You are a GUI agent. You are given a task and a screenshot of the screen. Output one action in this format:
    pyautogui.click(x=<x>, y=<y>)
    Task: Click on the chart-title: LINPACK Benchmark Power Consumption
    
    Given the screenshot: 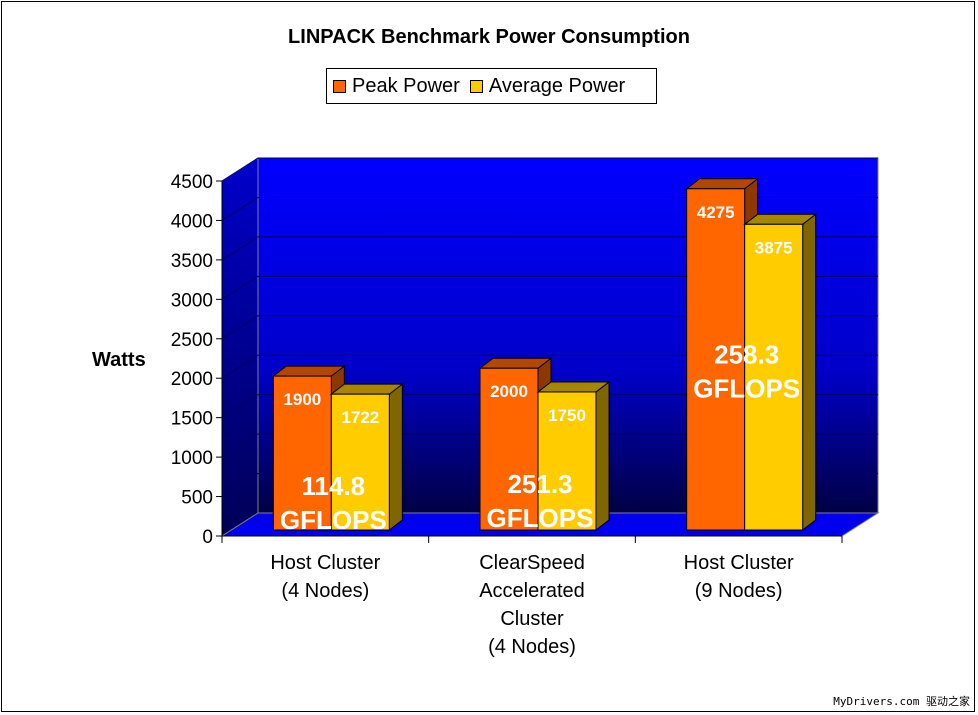 What is the action you would take?
    pyautogui.click(x=489, y=37)
    